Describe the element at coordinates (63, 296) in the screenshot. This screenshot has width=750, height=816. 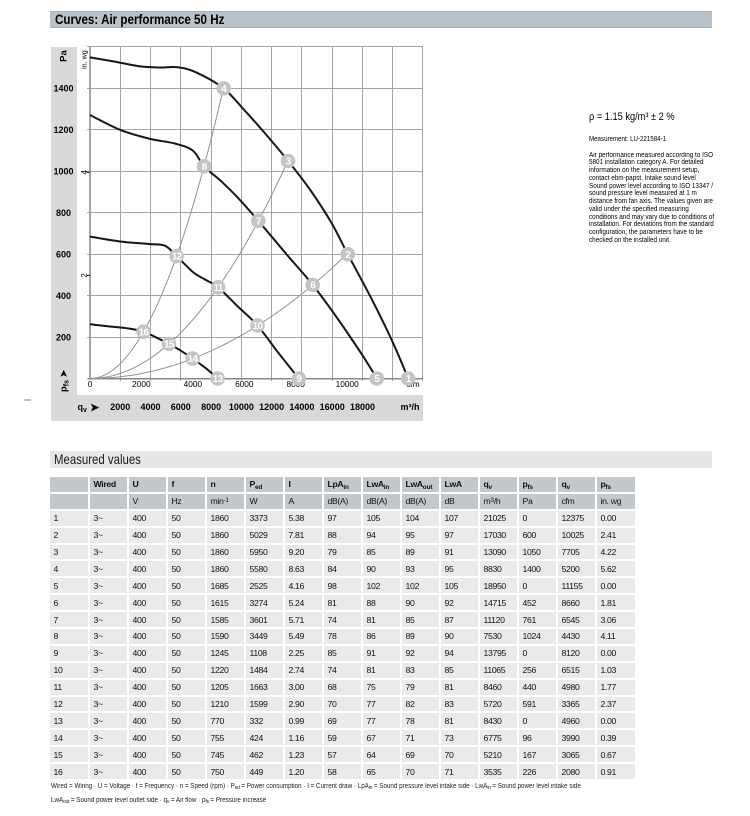
I see `svg-text: 400` at that location.